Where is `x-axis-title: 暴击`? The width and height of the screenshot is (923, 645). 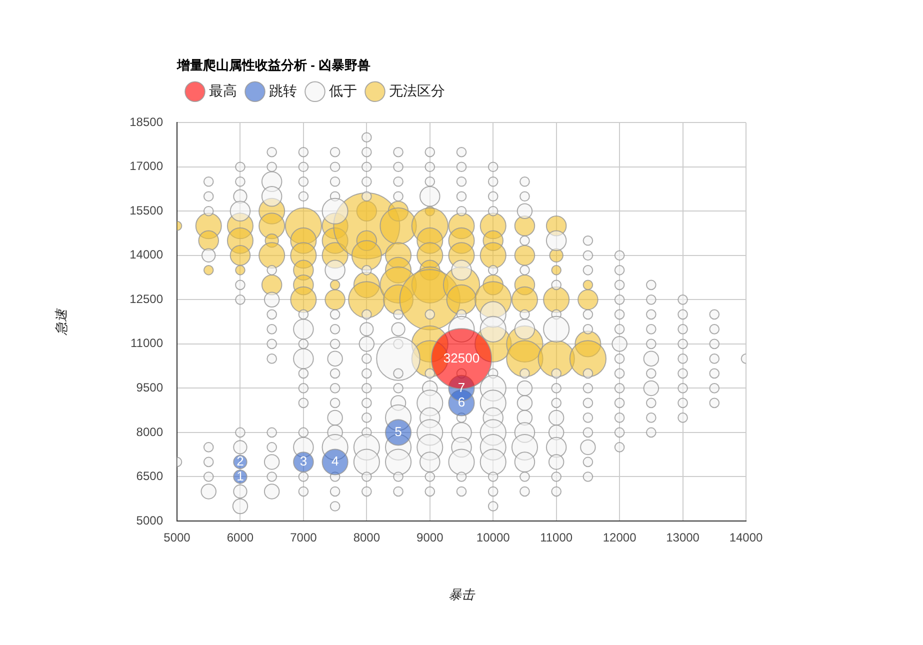 x-axis-title: 暴击 is located at coordinates (462, 594).